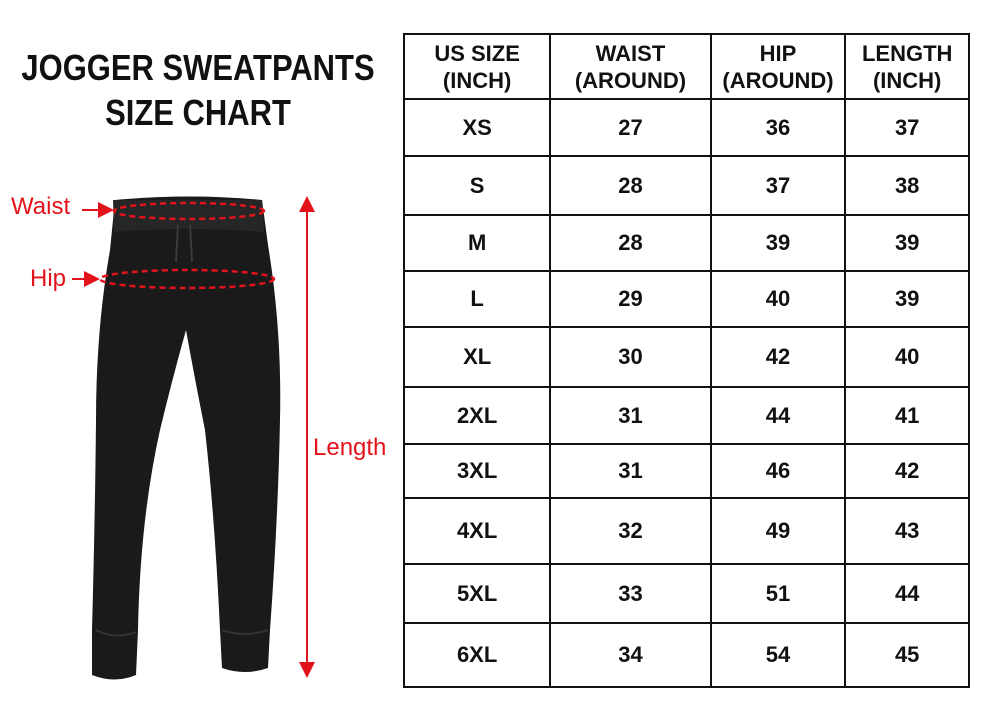  Describe the element at coordinates (778, 80) in the screenshot. I see `header-hip-line2: (AROUND)` at that location.